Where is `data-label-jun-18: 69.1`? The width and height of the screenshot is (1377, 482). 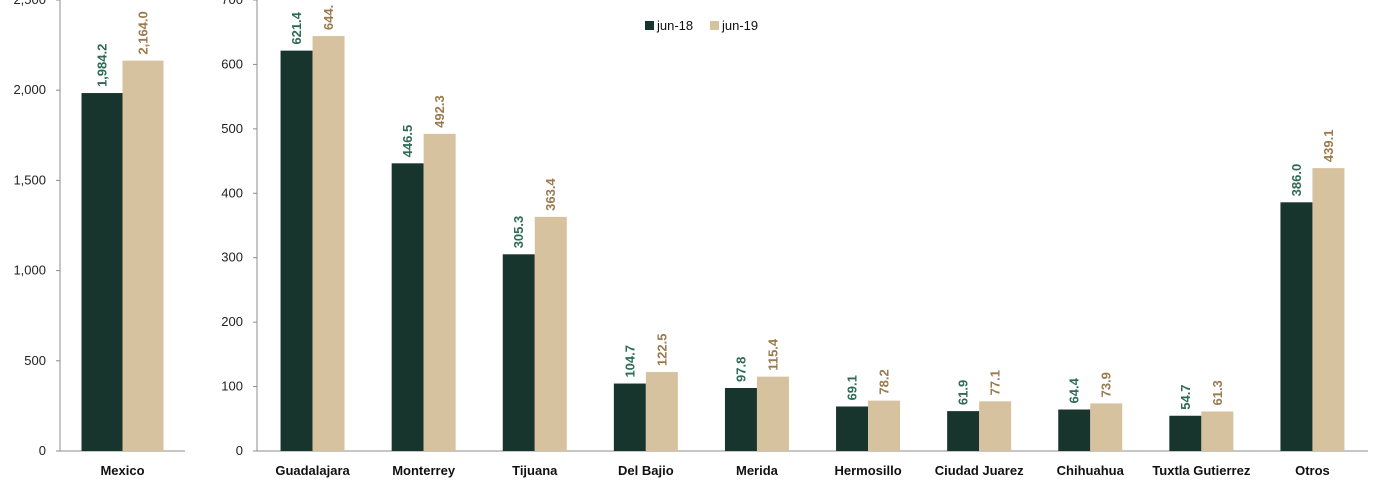 data-label-jun-18: 69.1 is located at coordinates (852, 387).